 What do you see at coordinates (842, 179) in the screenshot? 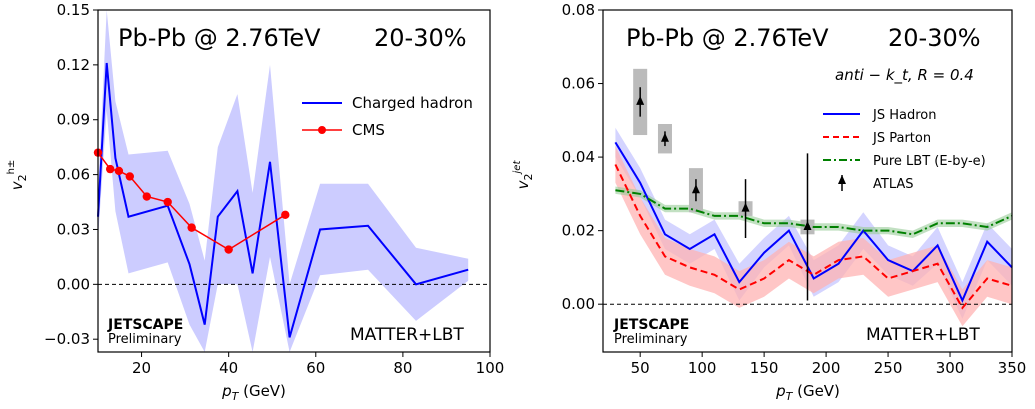
I see `legend-marker-atlas` at bounding box center [842, 179].